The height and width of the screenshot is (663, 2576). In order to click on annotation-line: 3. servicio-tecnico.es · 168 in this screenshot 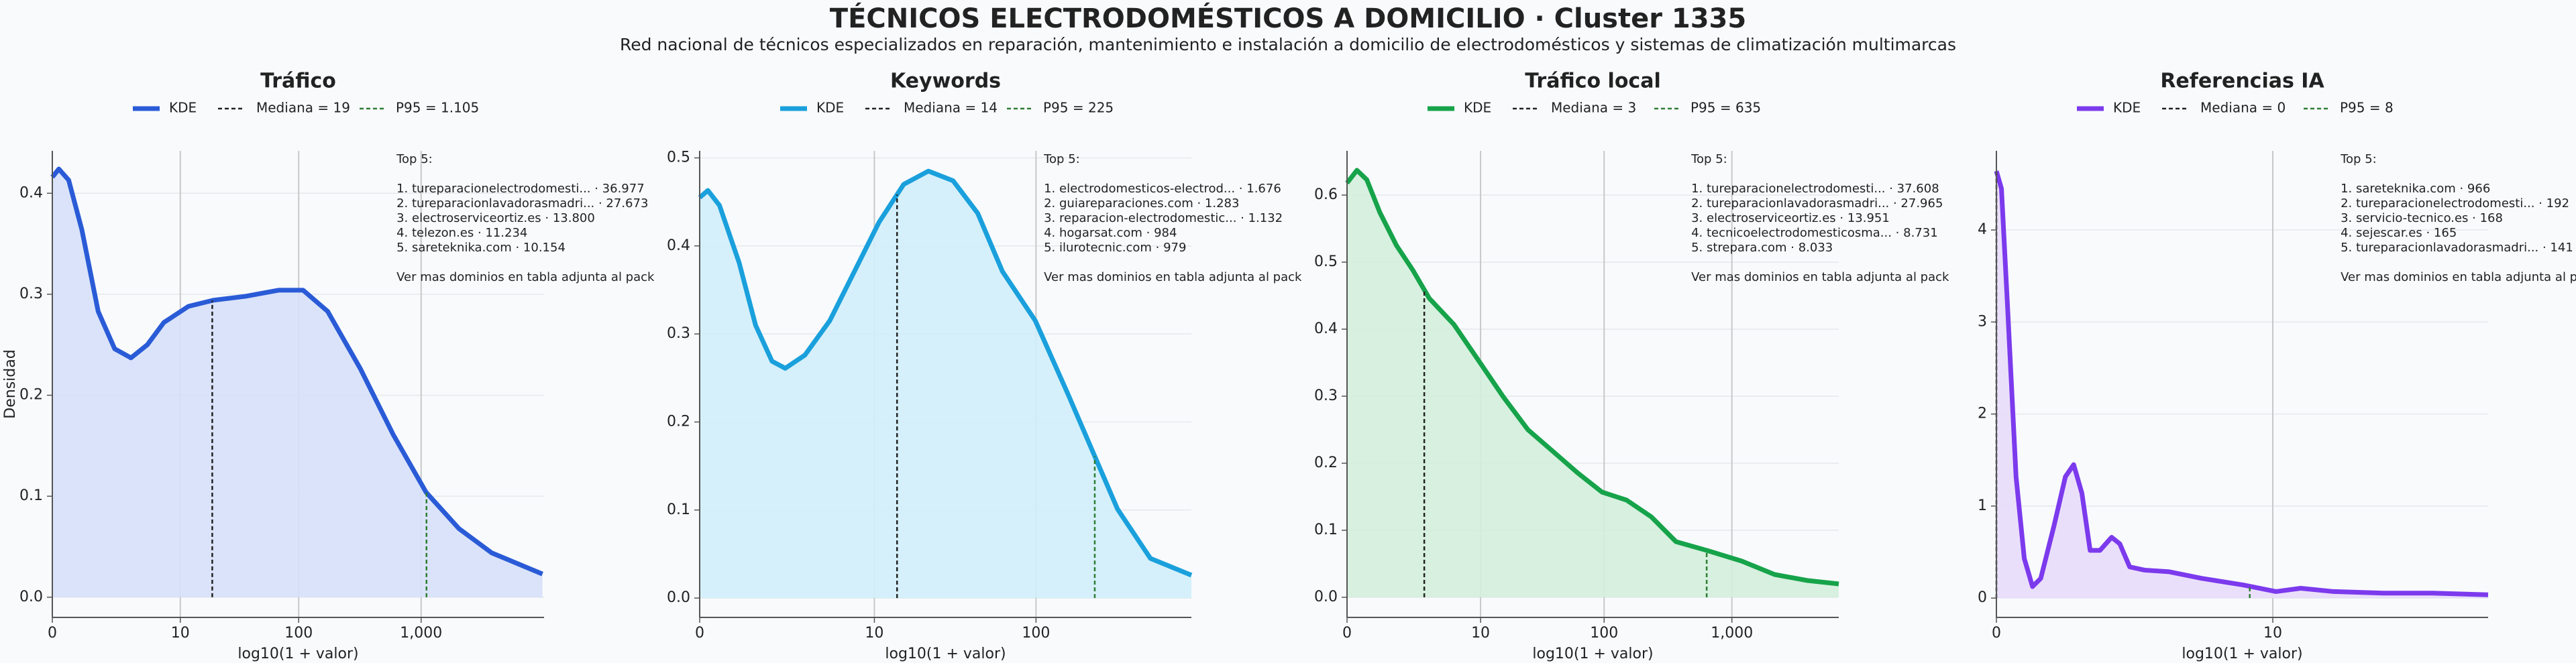, I will do `click(2422, 218)`.